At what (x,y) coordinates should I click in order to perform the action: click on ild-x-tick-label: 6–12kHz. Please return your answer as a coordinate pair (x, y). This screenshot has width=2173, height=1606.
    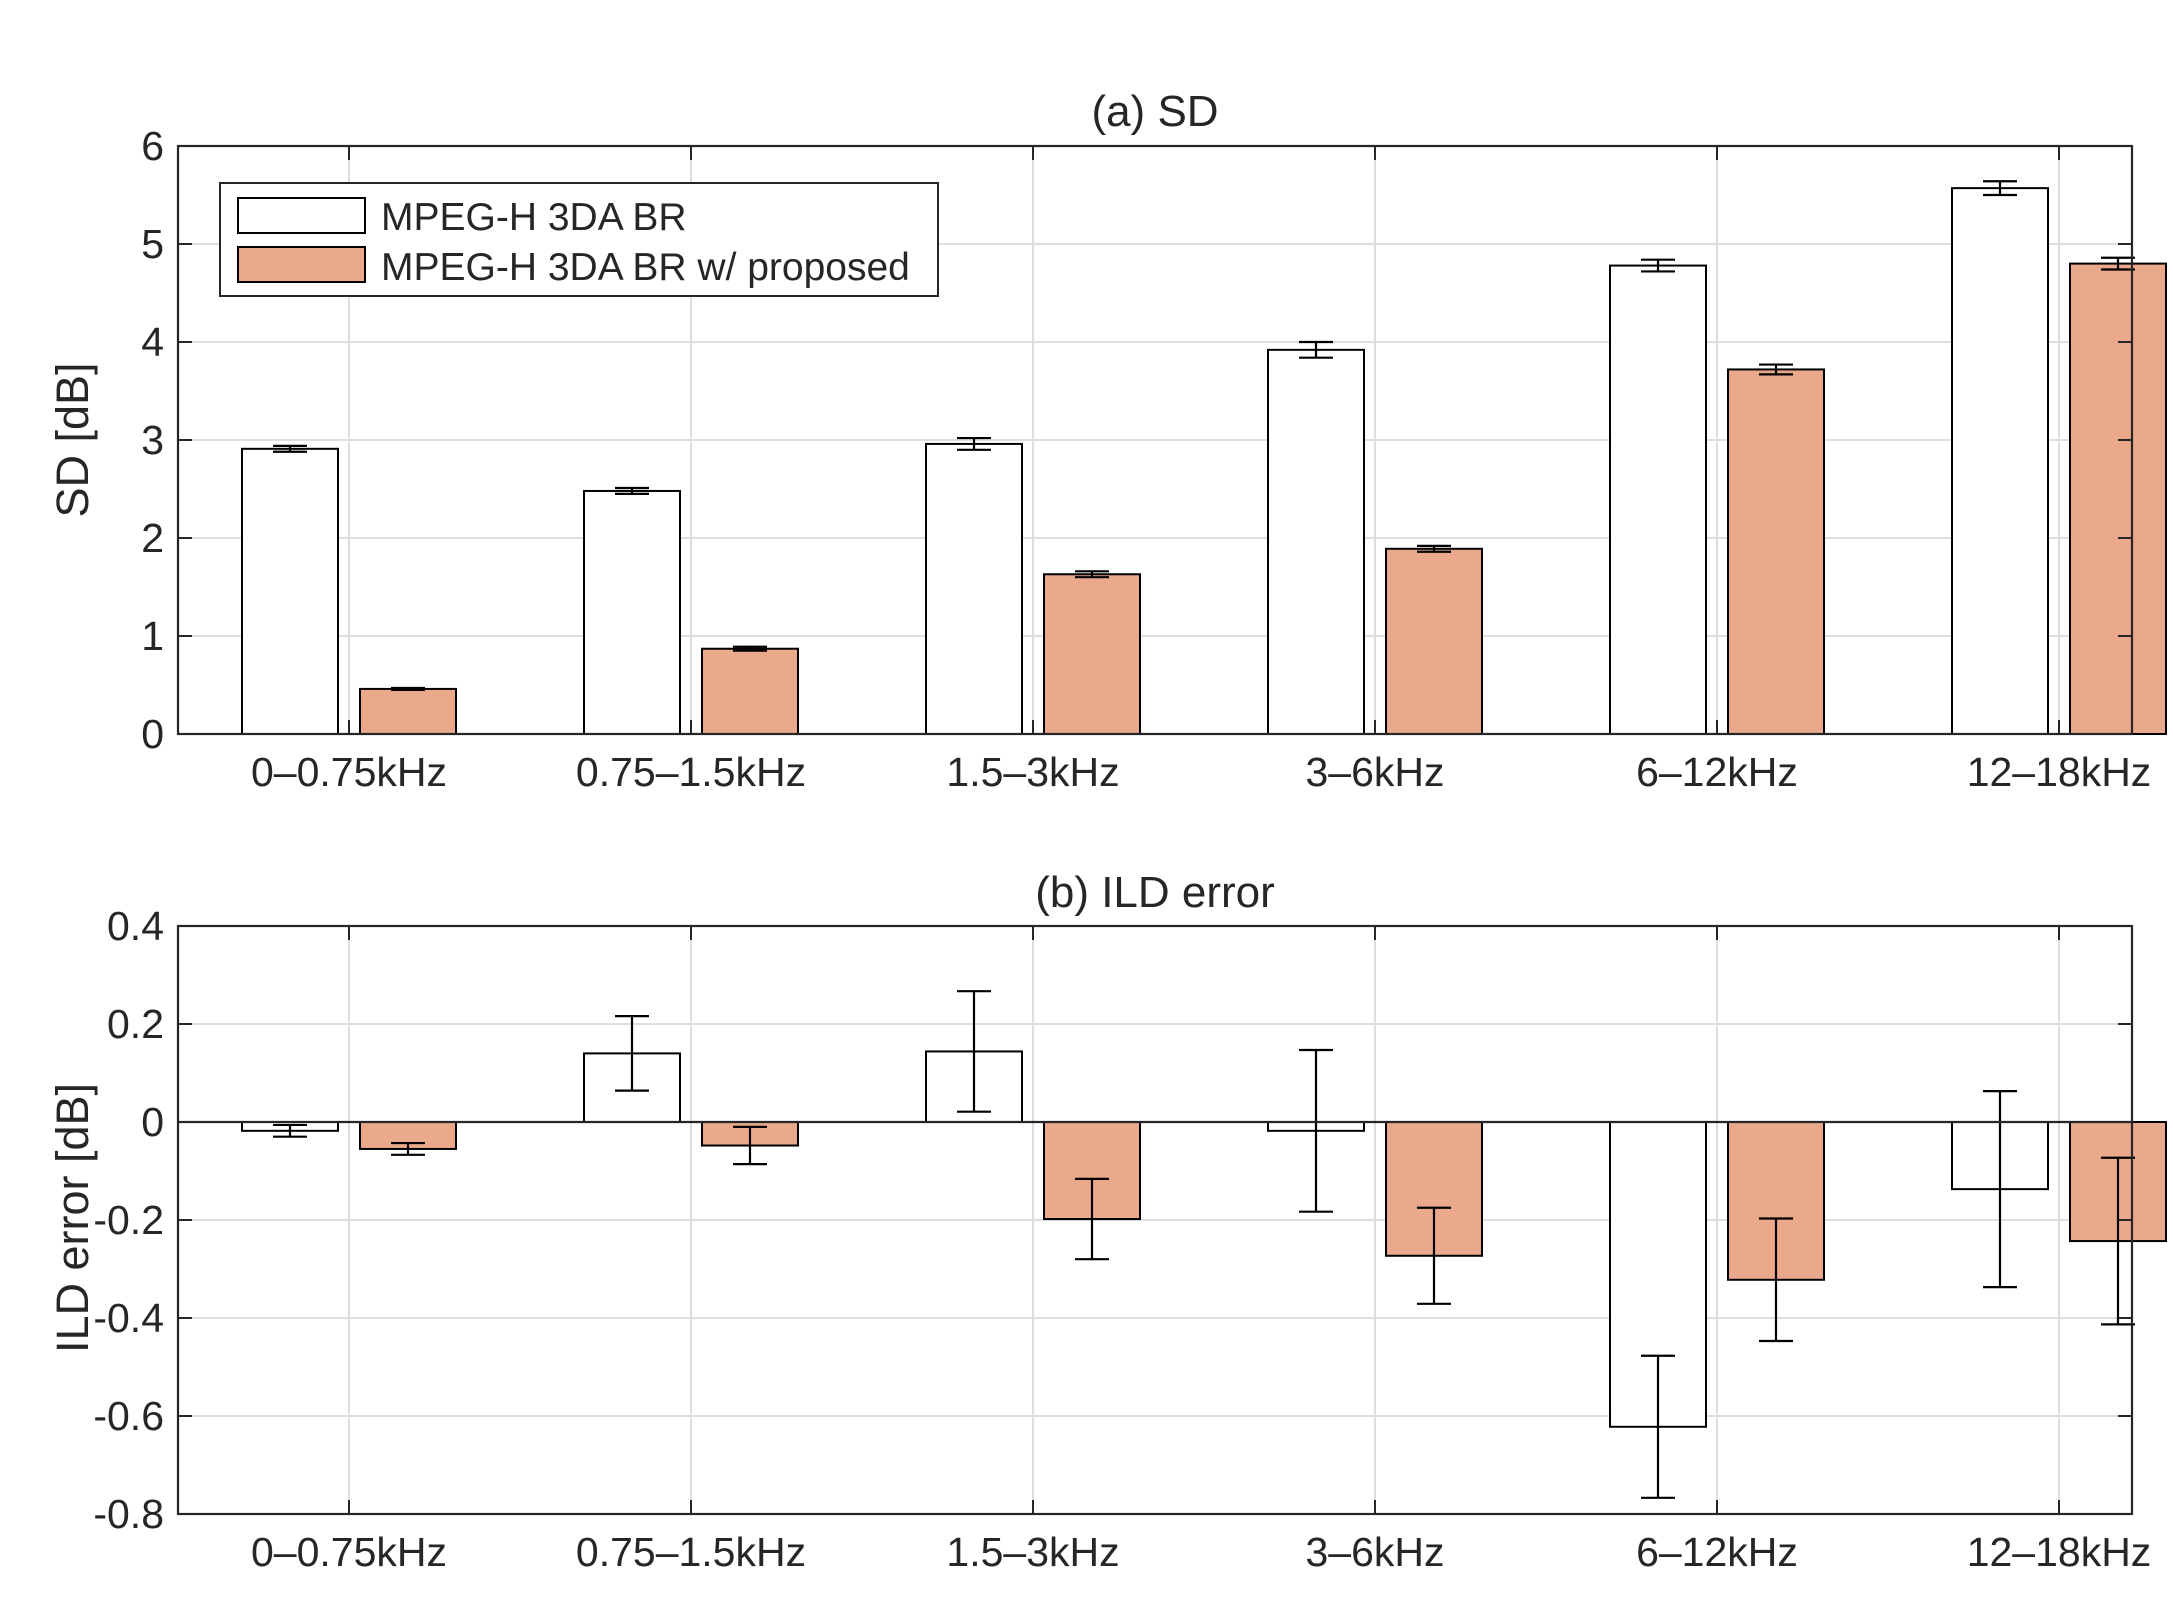
    Looking at the image, I should click on (1717, 1552).